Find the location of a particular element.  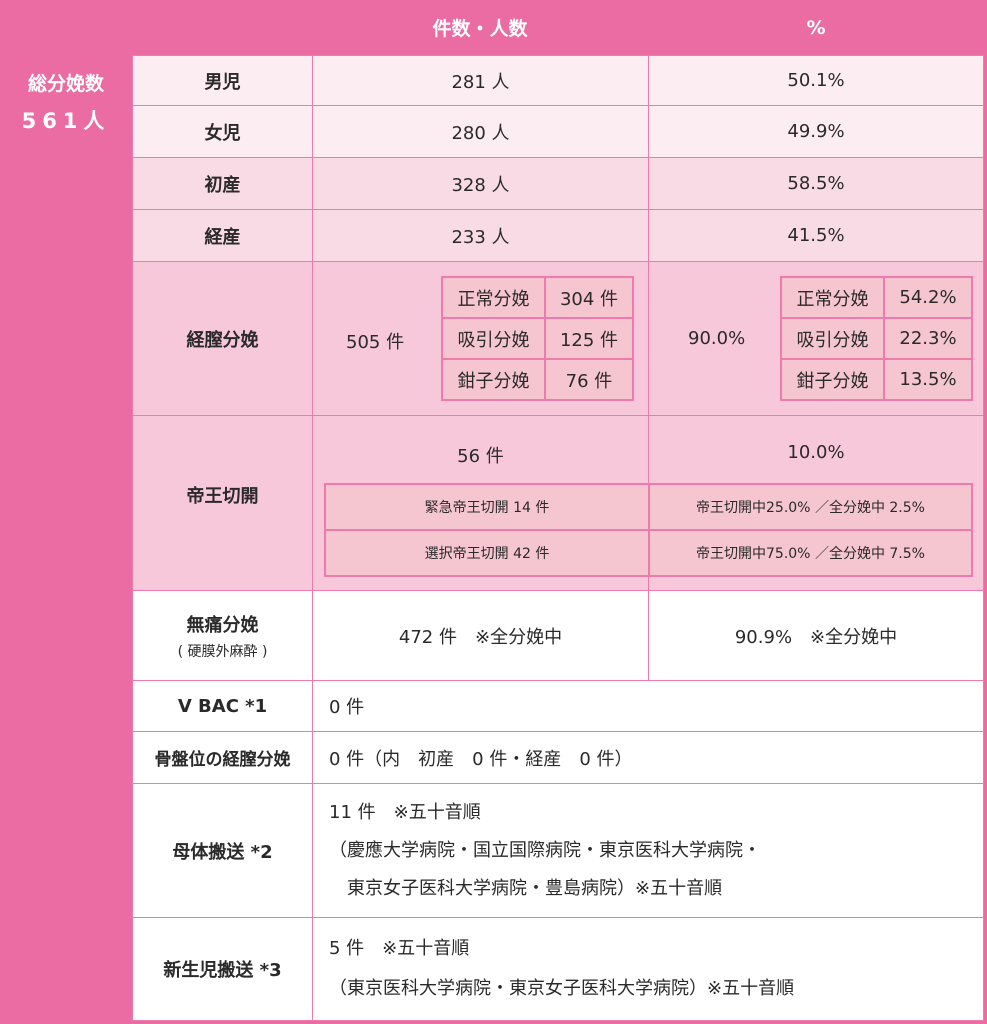

neonatal-line: （東京医科大学病院・東京女子医科大学病院）※五十音順 is located at coordinates (562, 988).